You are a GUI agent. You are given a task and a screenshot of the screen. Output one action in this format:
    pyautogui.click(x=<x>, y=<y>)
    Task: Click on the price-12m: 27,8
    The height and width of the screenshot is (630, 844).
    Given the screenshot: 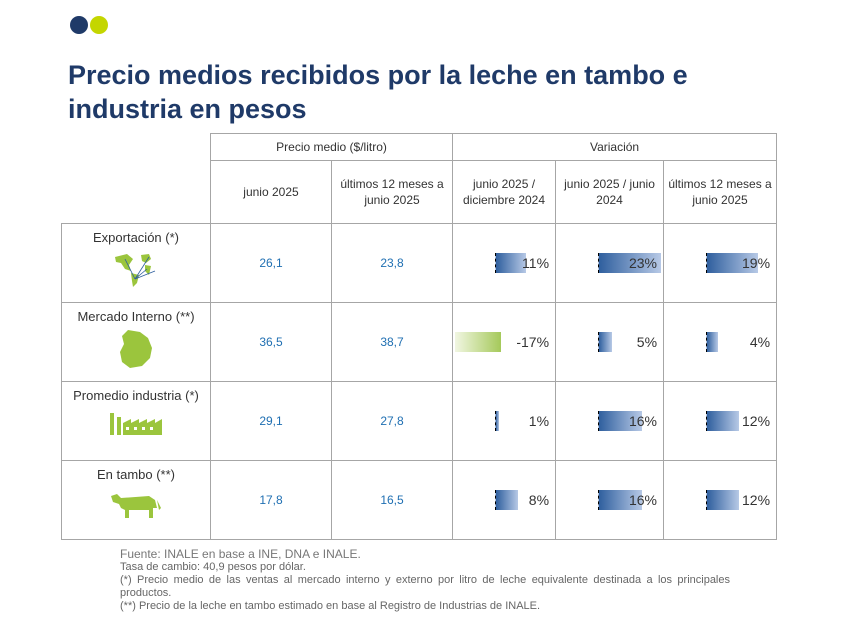 What is the action you would take?
    pyautogui.click(x=392, y=421)
    